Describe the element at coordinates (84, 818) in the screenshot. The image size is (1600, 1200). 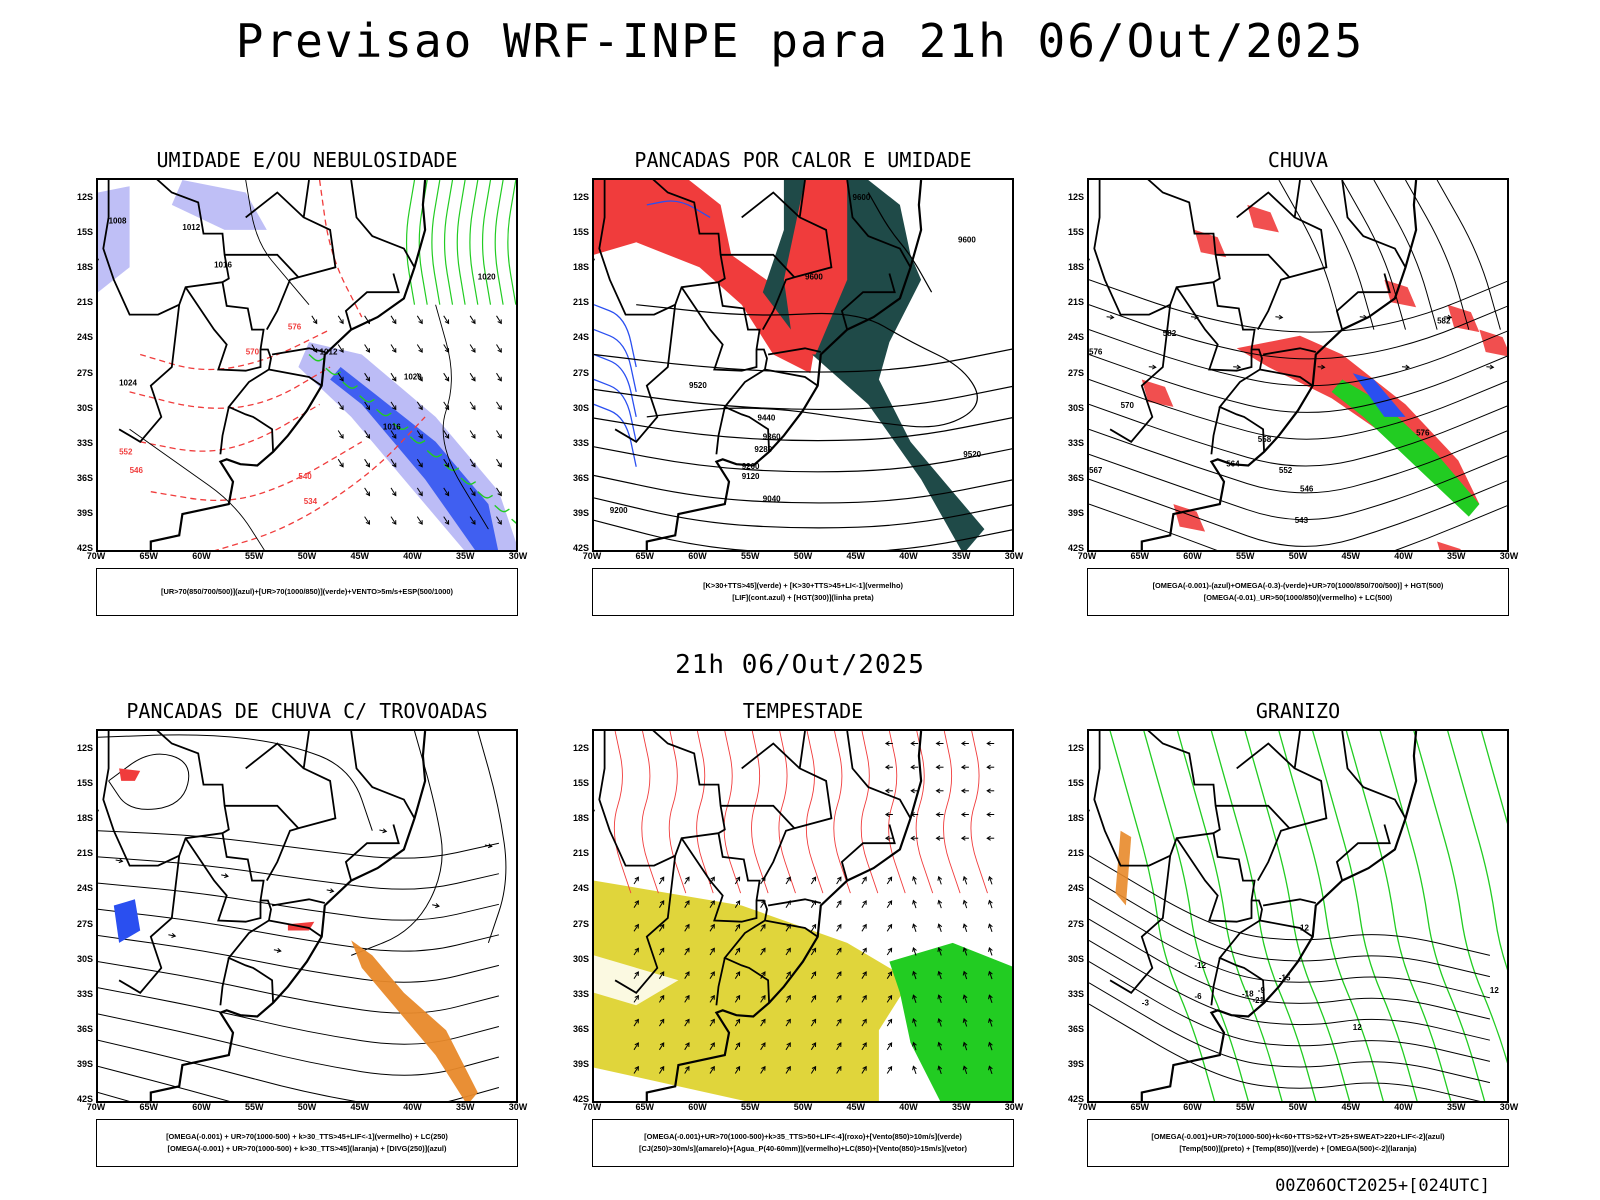
I see `lat-tick-label: 18S` at that location.